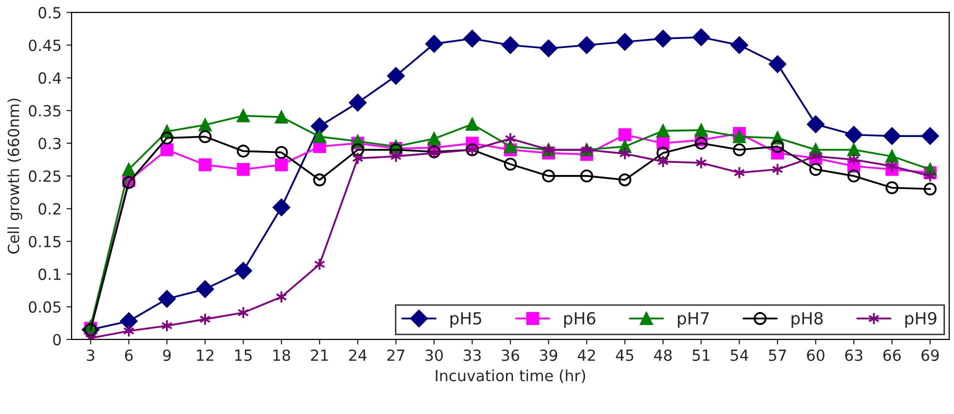 The height and width of the screenshot is (414, 954). What do you see at coordinates (358, 355) in the screenshot?
I see `x-tick-label: 24` at bounding box center [358, 355].